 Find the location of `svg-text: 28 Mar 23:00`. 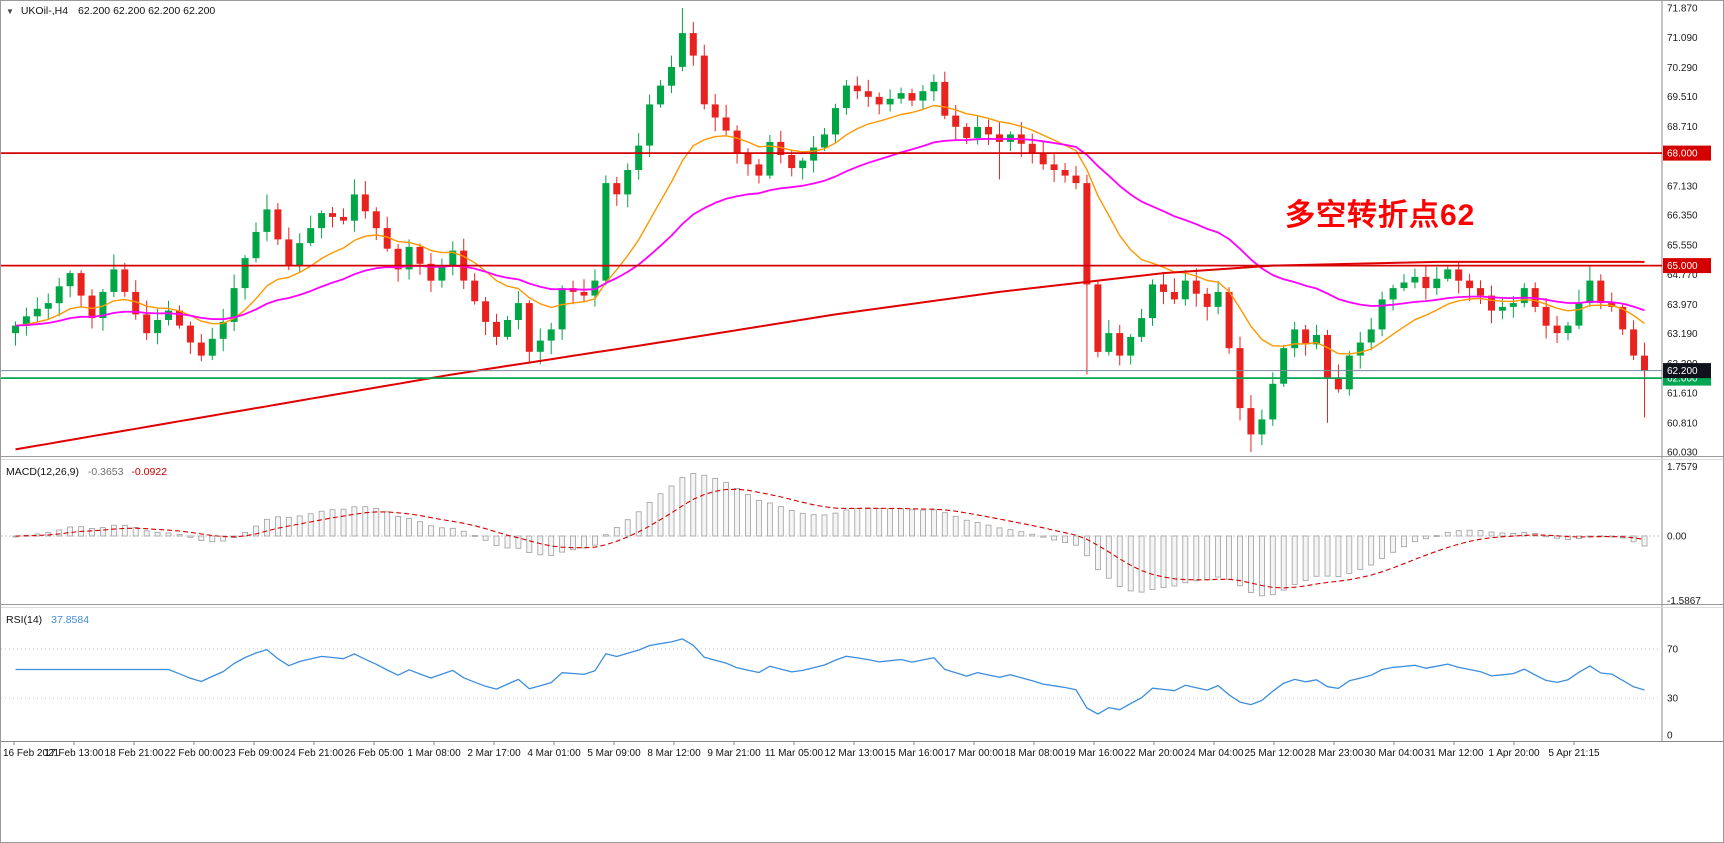

svg-text: 28 Mar 23:00 is located at coordinates (1334, 753).